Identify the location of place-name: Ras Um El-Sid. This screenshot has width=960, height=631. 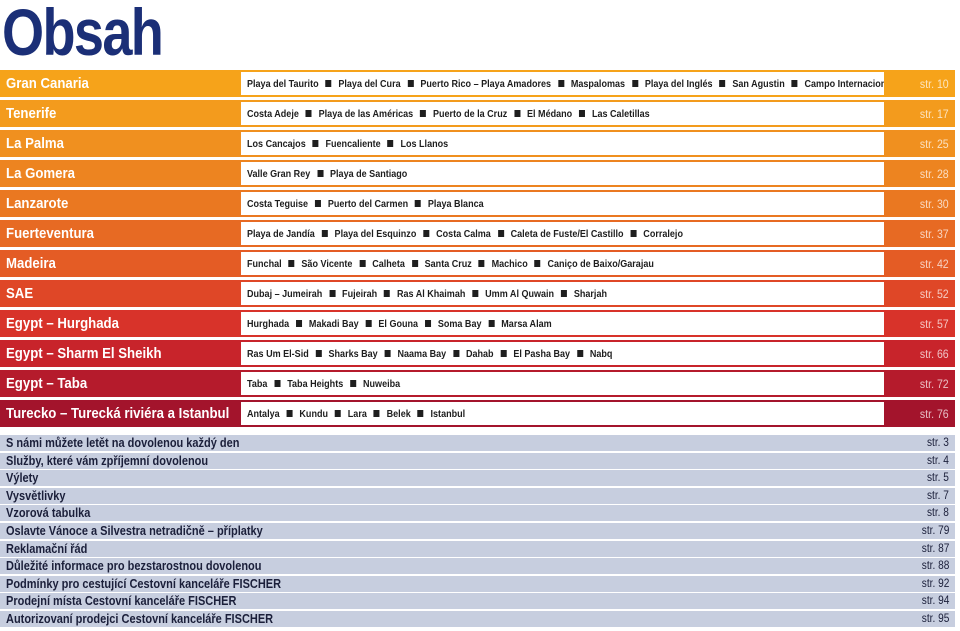
(278, 353).